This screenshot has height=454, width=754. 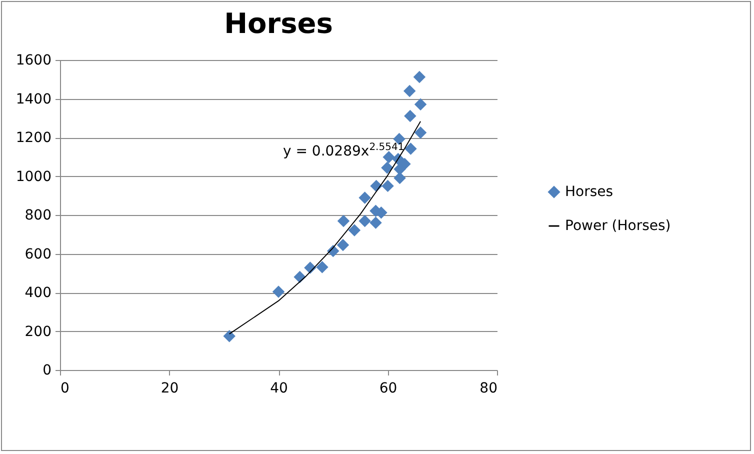 What do you see at coordinates (34, 176) in the screenshot?
I see `y-tick-label: 1000` at bounding box center [34, 176].